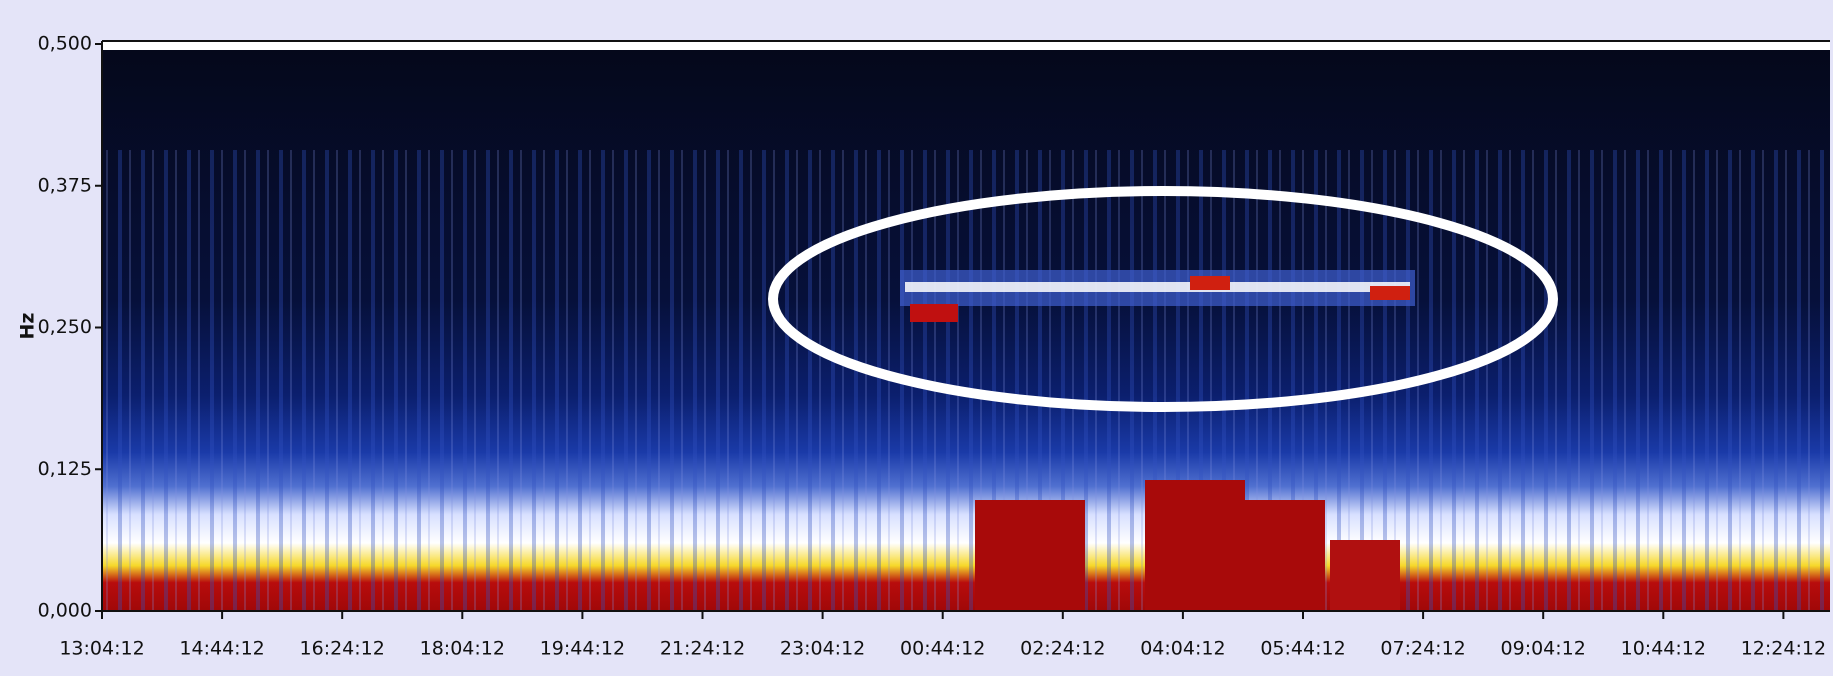 This screenshot has height=676, width=1833. Describe the element at coordinates (942, 649) in the screenshot. I see `x-tick-label: 00:44:12` at that location.